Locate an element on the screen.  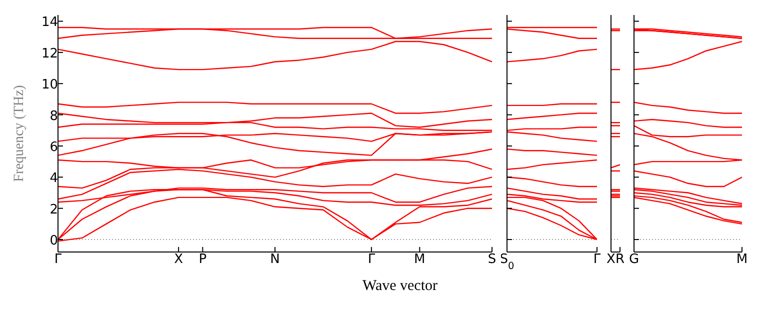
y-tick-label: 10 is located at coordinates (49, 85).